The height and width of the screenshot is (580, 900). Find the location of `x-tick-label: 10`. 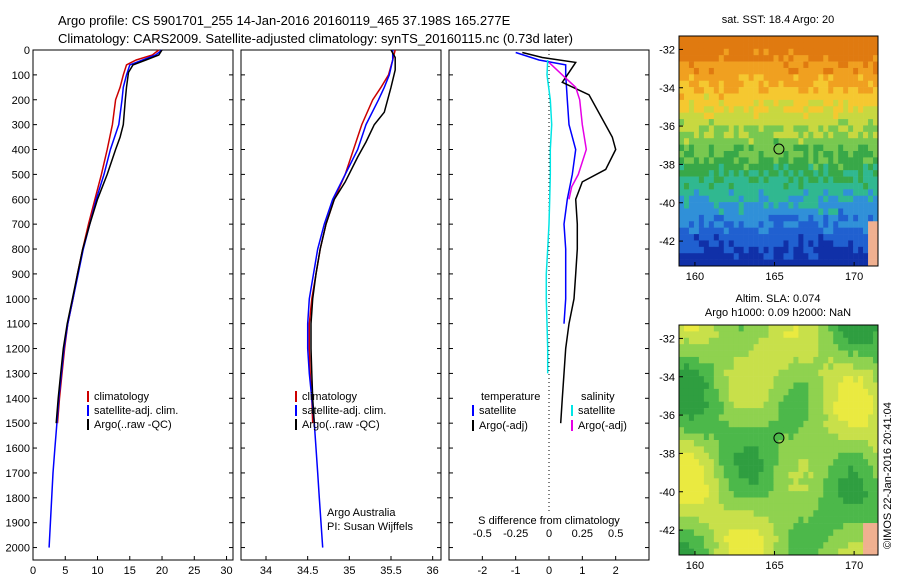

x-tick-label: 10 is located at coordinates (97, 571).